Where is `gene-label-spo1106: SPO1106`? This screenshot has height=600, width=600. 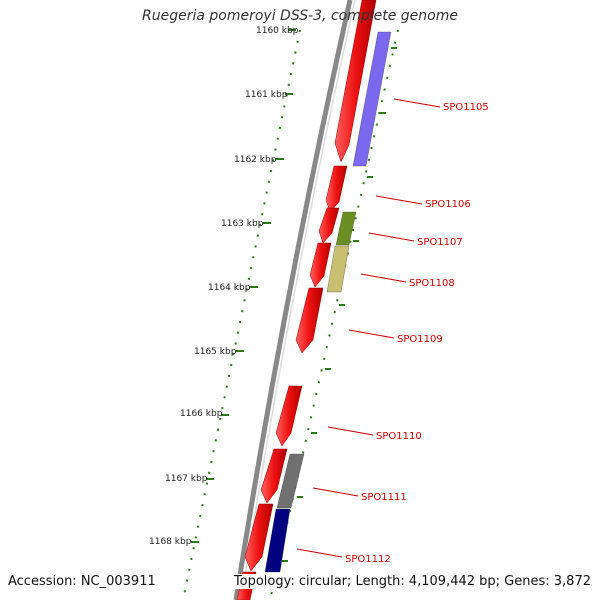
gene-label-spo1106: SPO1106 is located at coordinates (448, 204).